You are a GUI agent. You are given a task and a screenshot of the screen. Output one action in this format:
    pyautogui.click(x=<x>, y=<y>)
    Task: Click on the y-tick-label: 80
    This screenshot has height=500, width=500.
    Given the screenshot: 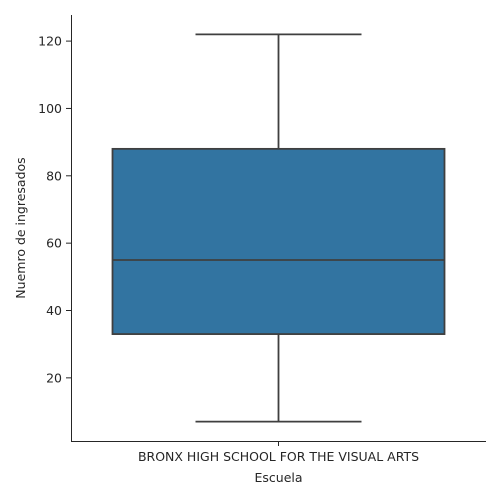 What is the action you would take?
    pyautogui.click(x=54, y=175)
    